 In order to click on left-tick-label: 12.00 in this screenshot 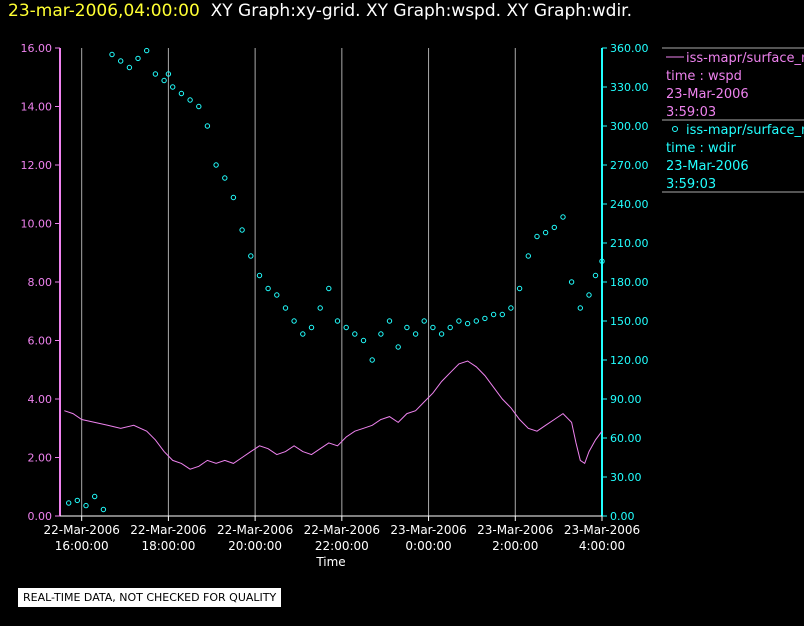, I will do `click(37, 165)`.